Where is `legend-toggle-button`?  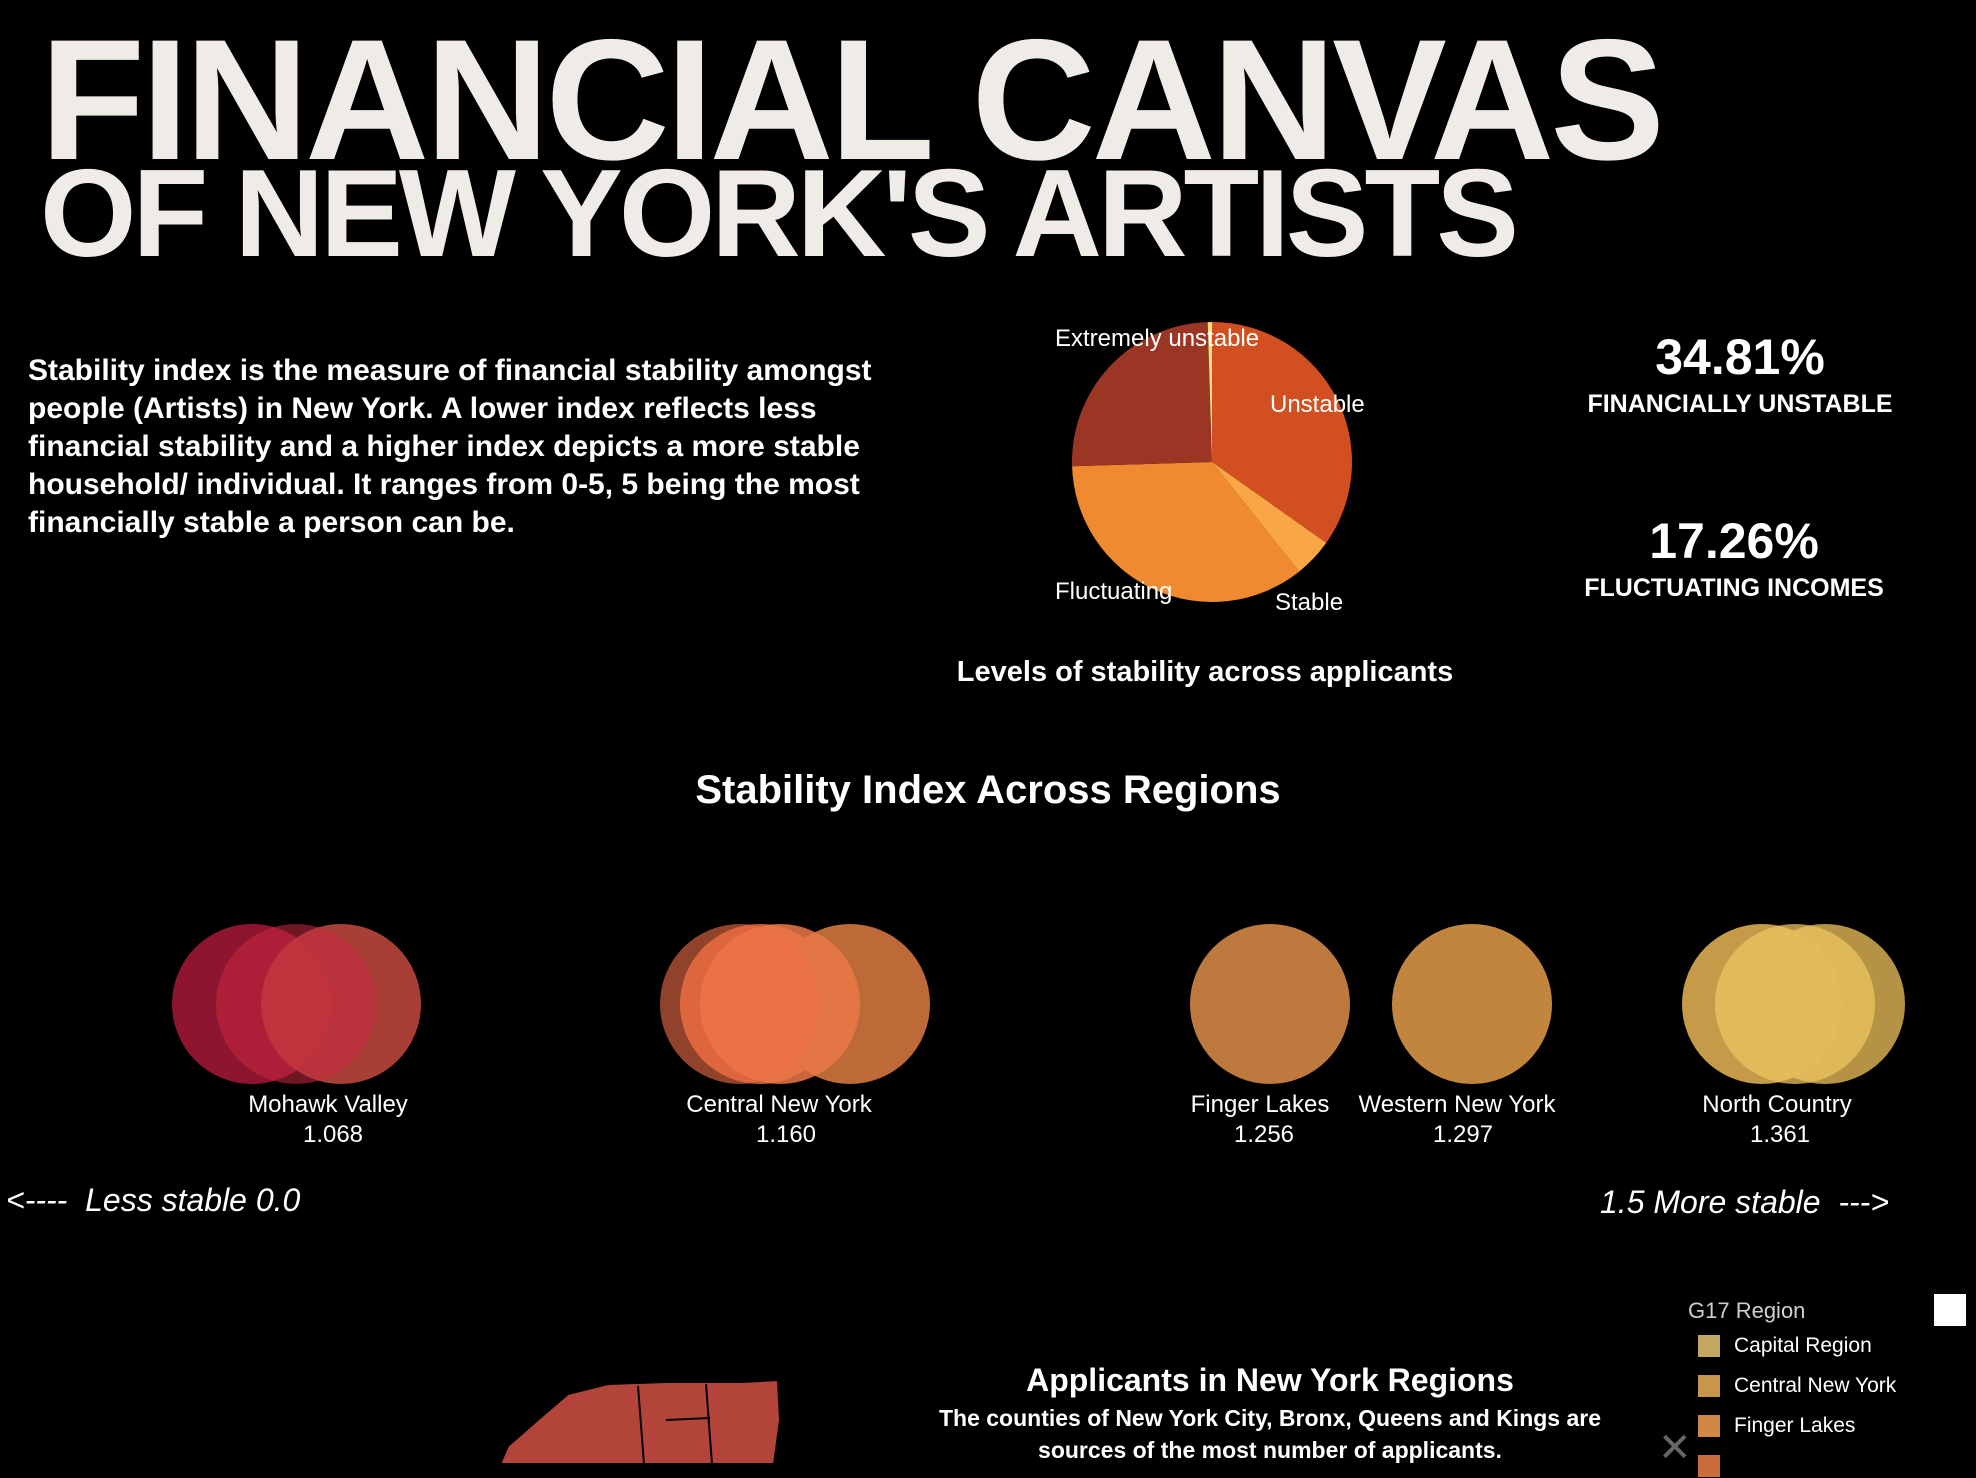 legend-toggle-button is located at coordinates (1950, 1310).